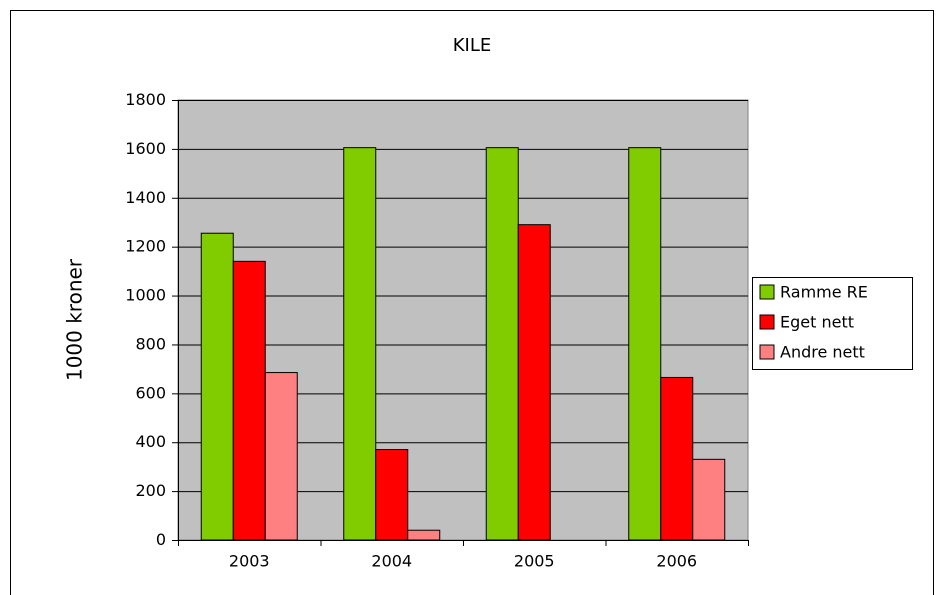 The image size is (944, 595). Describe the element at coordinates (676, 561) in the screenshot. I see `x-tick-label: 2006` at that location.